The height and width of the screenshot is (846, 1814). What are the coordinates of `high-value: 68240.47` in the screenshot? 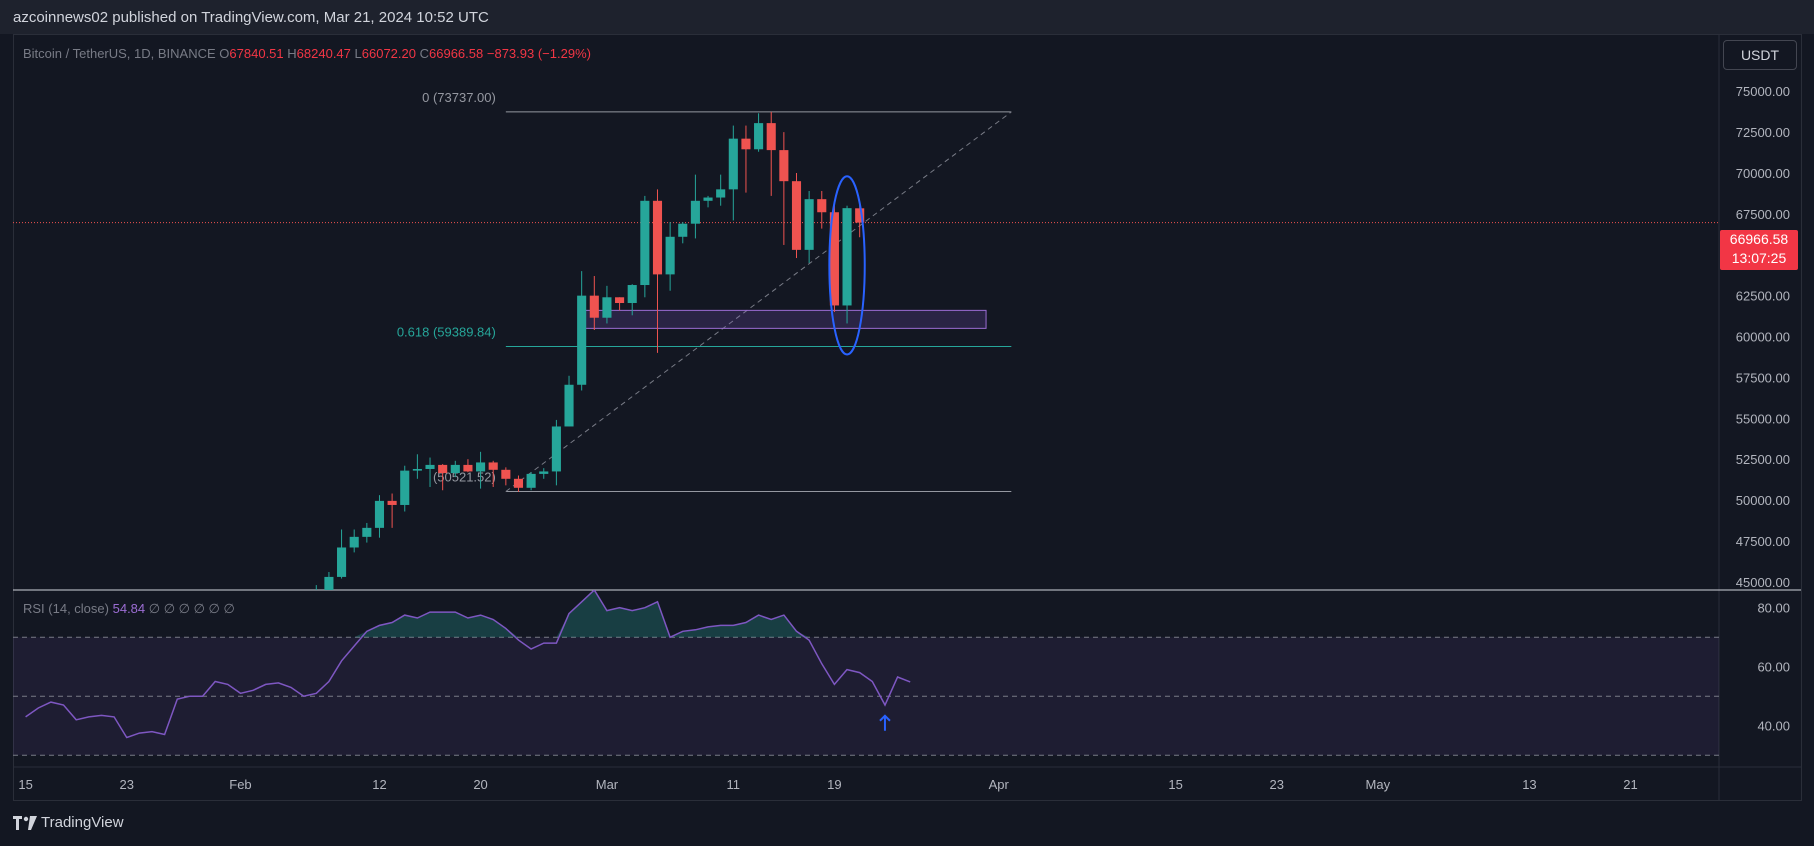 It's located at (323, 53).